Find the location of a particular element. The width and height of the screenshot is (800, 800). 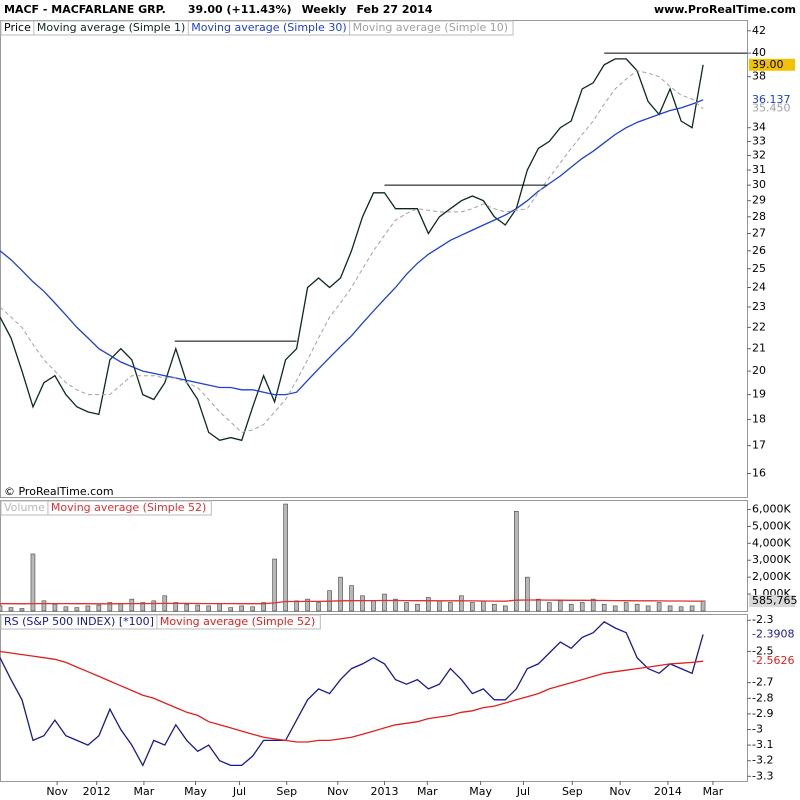

y-tick-label: 20 is located at coordinates (759, 370).